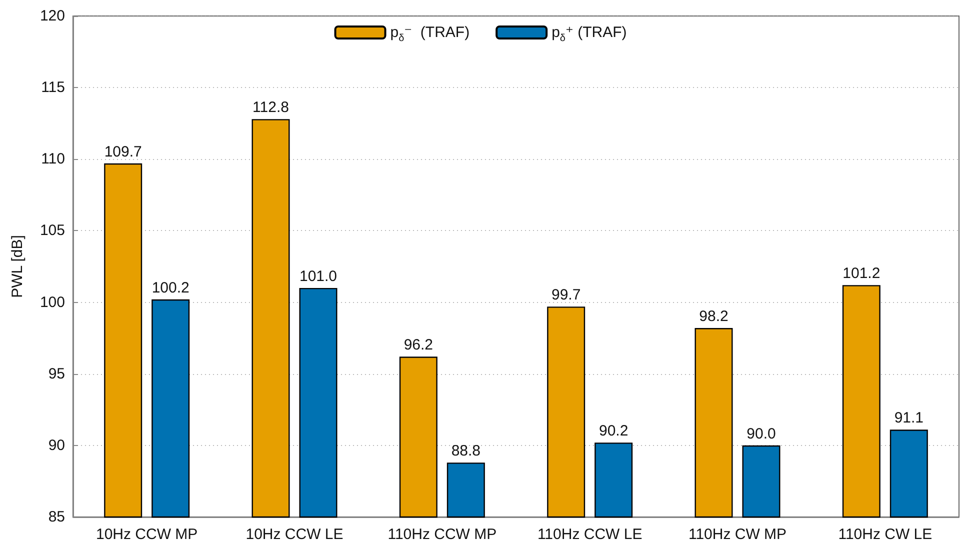  Describe the element at coordinates (419, 345) in the screenshot. I see `data-label: 96.2` at that location.